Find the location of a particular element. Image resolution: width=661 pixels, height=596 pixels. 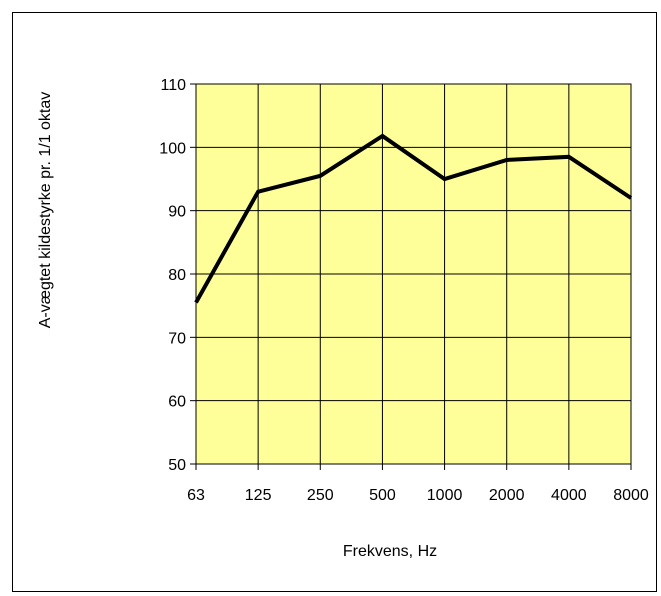

y-tick-label: 60 is located at coordinates (177, 402).